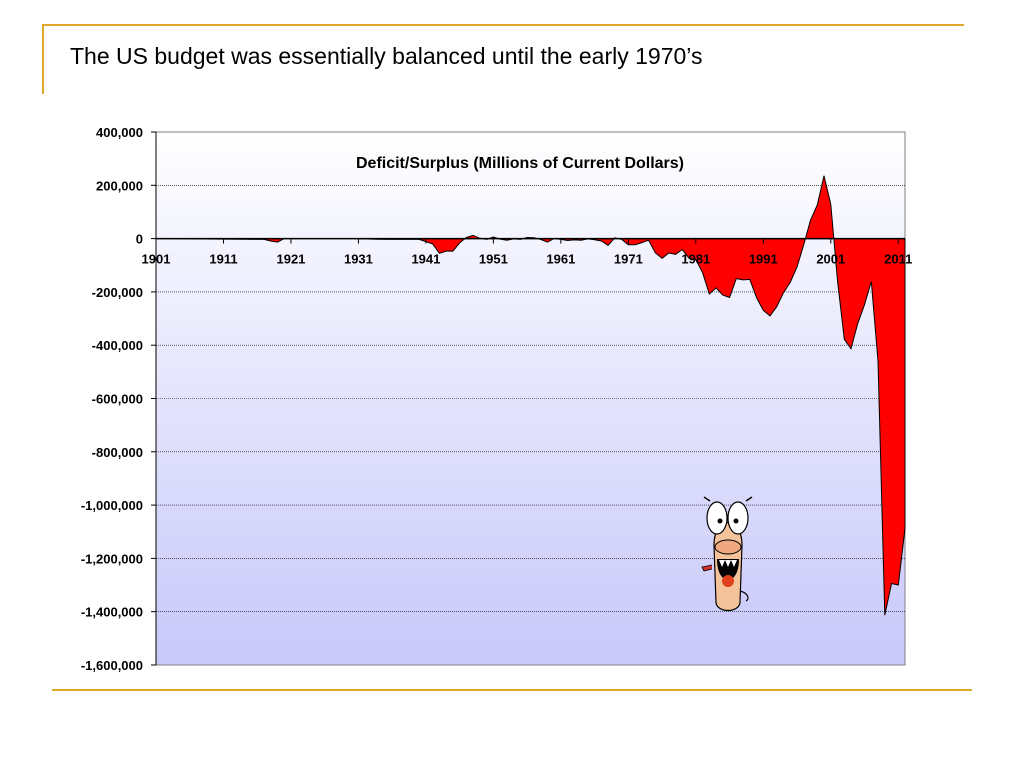  Describe the element at coordinates (425, 259) in the screenshot. I see `x-tick-label: 1941` at that location.